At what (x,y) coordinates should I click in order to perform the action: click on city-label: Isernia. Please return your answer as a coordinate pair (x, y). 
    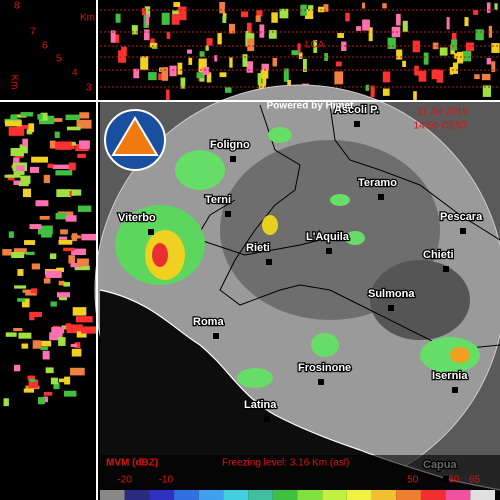
    Looking at the image, I should click on (450, 376).